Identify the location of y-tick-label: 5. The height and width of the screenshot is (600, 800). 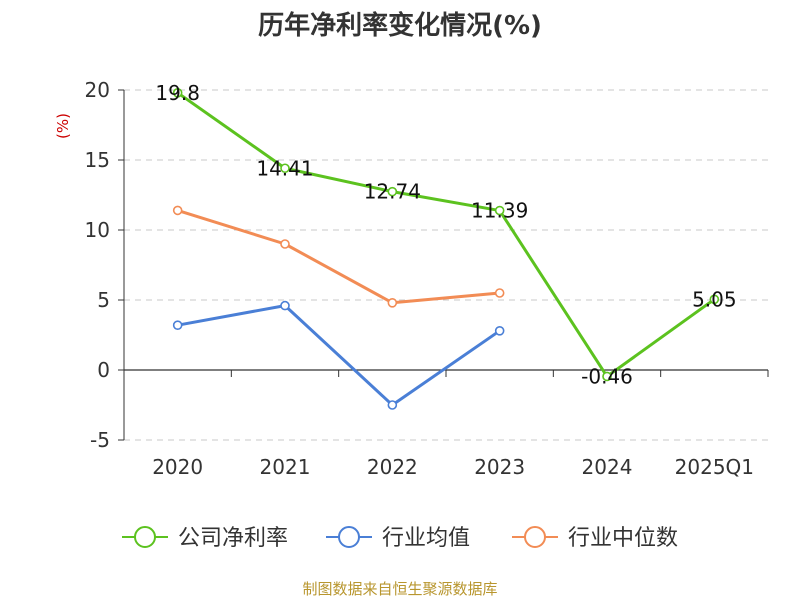
(103, 300).